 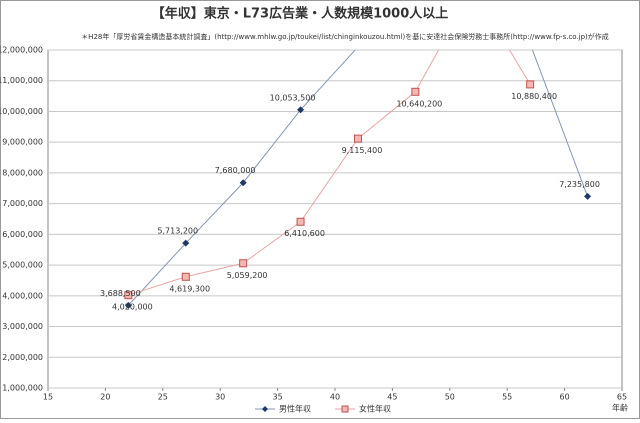 What do you see at coordinates (22, 295) in the screenshot?
I see `y-tick-label: 4,000,000` at bounding box center [22, 295].